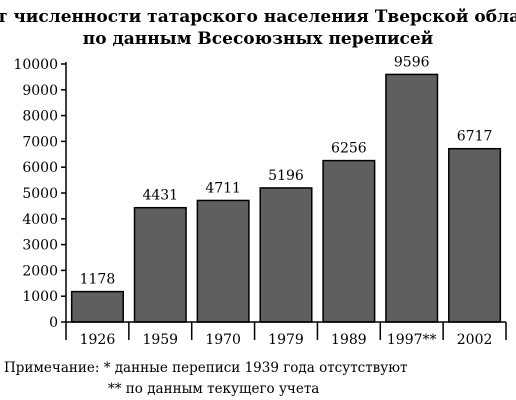 This screenshot has height=400, width=516. I want to click on chart-title-line-2: по данным Всесоюзных переписей, so click(258, 39).